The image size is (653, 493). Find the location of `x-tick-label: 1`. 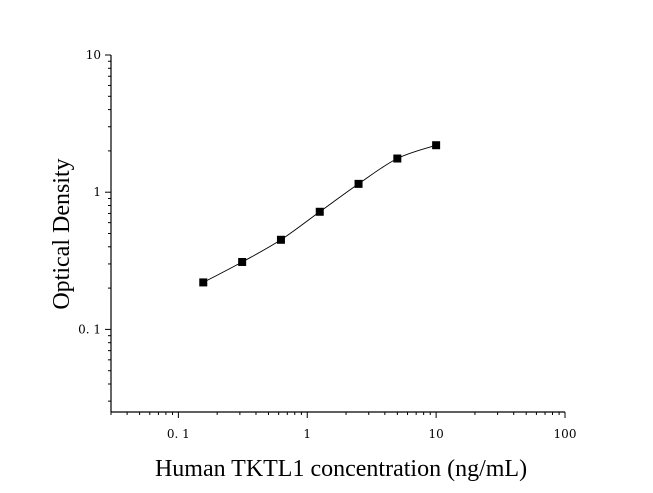

x-tick-label: 1 is located at coordinates (307, 434).